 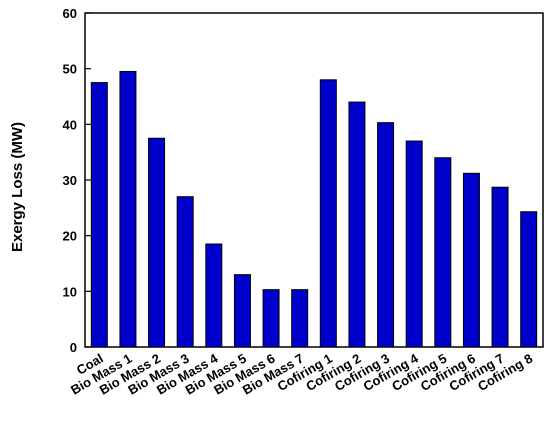 What do you see at coordinates (70, 13) in the screenshot?
I see `y-tick-label: 60` at bounding box center [70, 13].